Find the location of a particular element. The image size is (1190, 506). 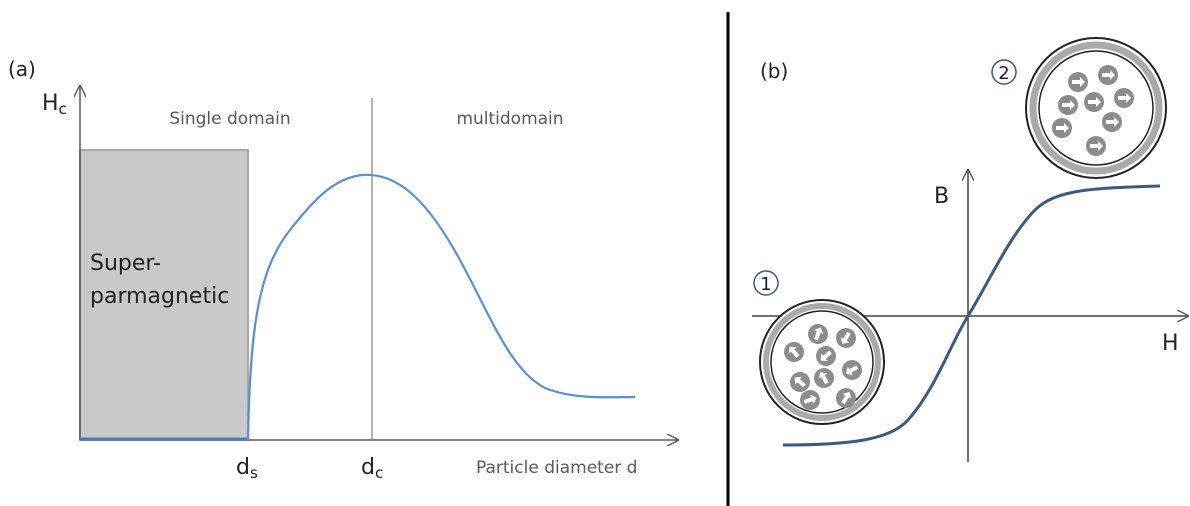

particle-aligned is located at coordinates (1096, 108).